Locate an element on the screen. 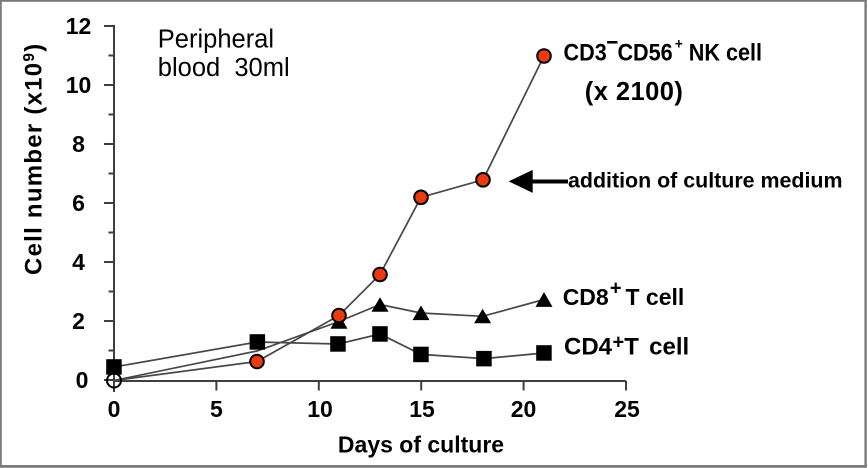 This screenshot has width=868, height=468. svg-text: 15 is located at coordinates (422, 409).